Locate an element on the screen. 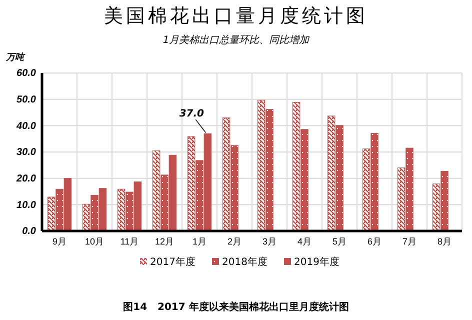  y-tick-label: 50.0 is located at coordinates (26, 100).